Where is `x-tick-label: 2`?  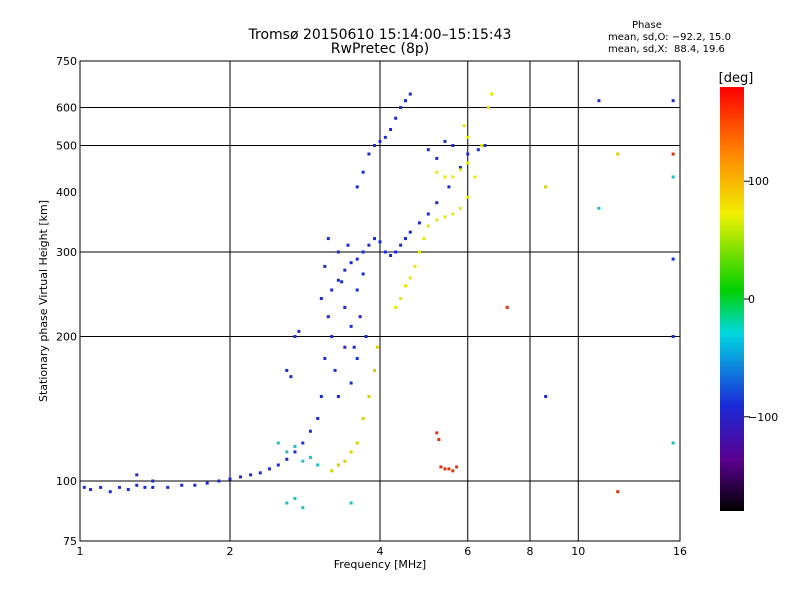
x-tick-label: 2 is located at coordinates (230, 551).